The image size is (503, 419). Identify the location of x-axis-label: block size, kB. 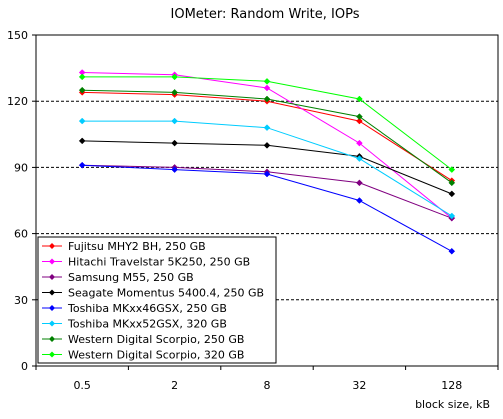
(452, 404).